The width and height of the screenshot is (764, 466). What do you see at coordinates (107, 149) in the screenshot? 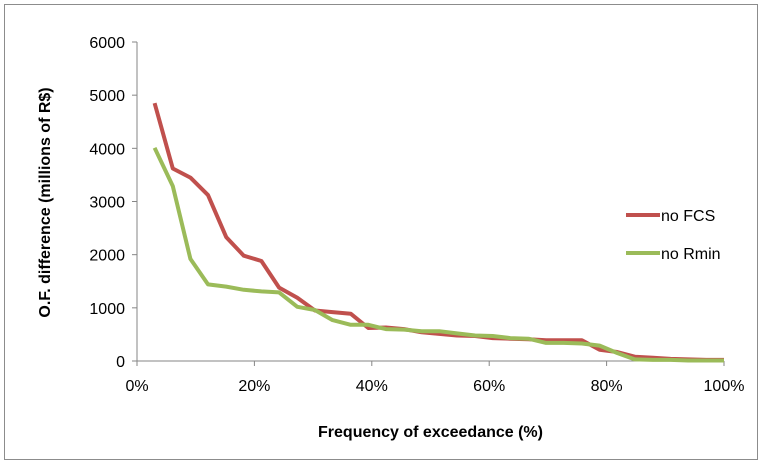
I see `y-tick-label: 4000` at bounding box center [107, 149].